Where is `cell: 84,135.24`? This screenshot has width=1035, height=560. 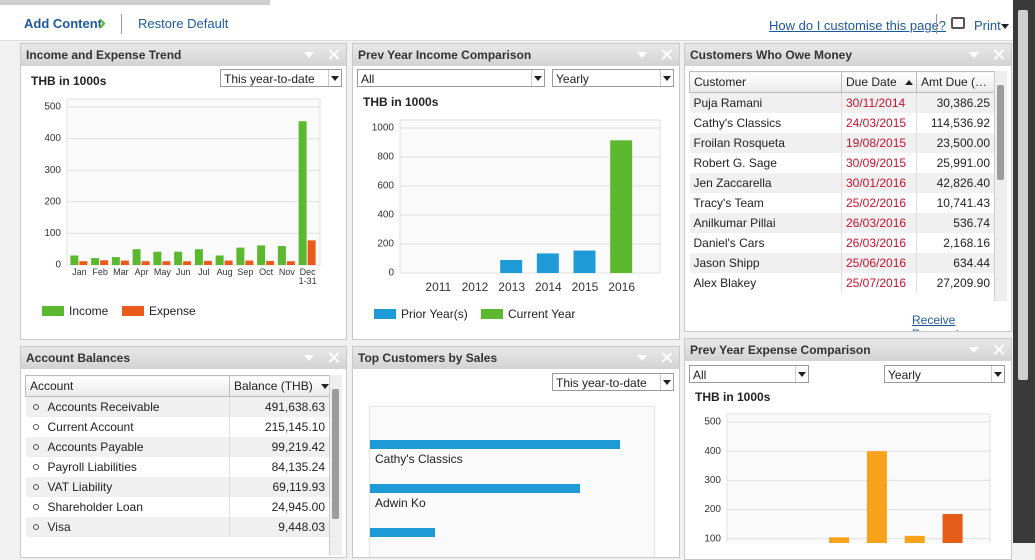 cell: 84,135.24 is located at coordinates (279, 467).